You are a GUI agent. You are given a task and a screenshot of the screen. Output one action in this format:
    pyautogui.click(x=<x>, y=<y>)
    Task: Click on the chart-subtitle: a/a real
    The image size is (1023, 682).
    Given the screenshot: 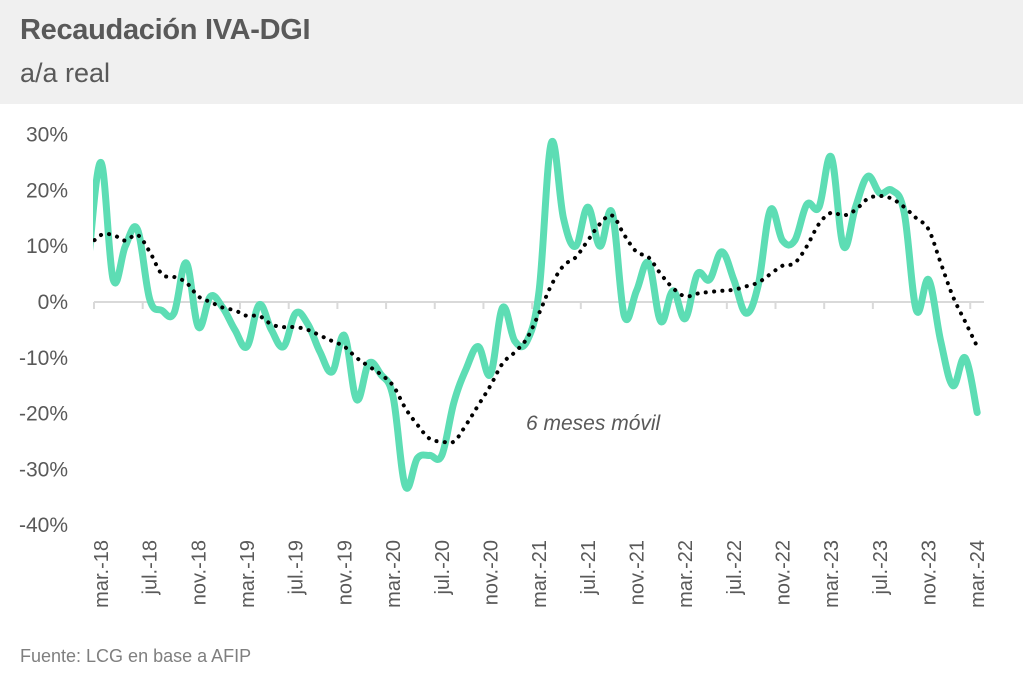 What is the action you would take?
    pyautogui.click(x=65, y=73)
    